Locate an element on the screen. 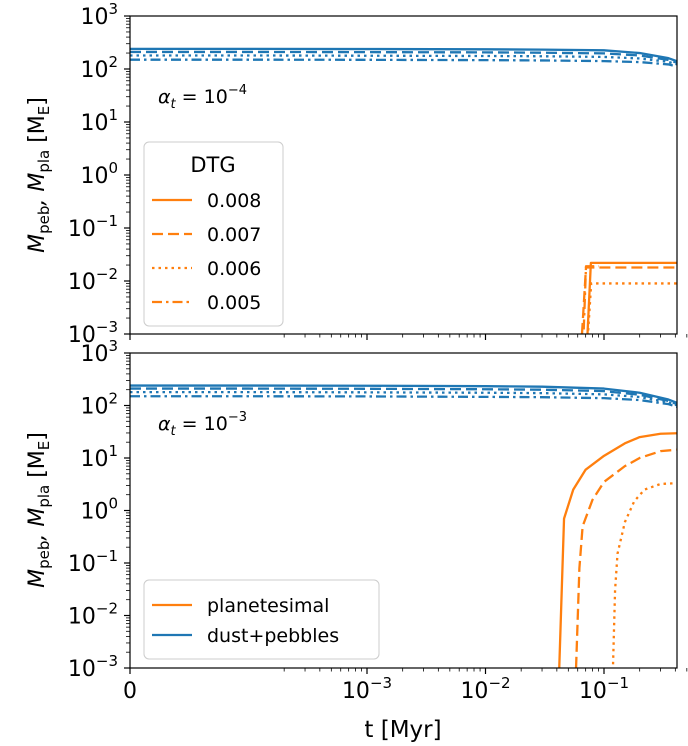  top-ytick-label: 10⁻³ is located at coordinates (93, 333).